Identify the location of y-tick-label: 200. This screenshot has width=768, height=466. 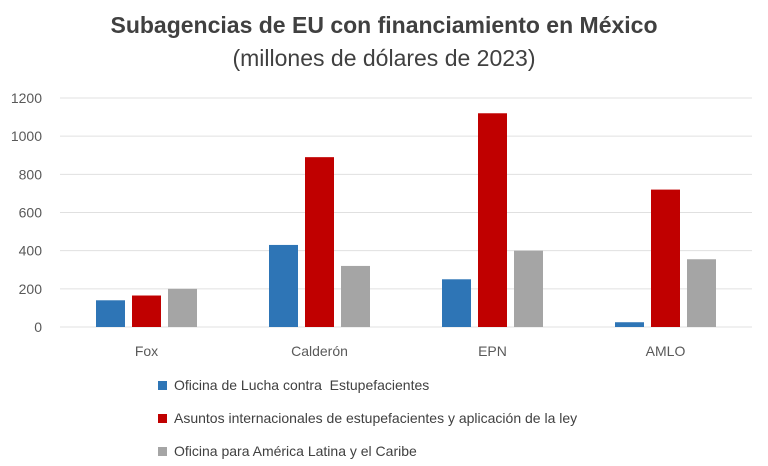
(31, 289).